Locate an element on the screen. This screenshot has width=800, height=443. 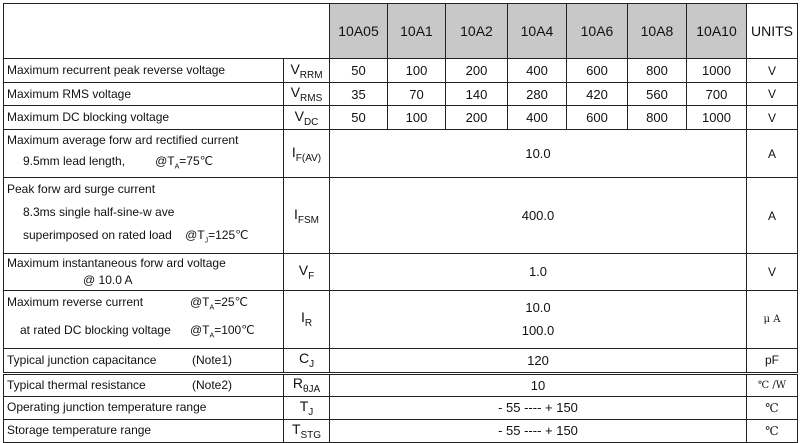
symbol-base: T is located at coordinates (296, 428).